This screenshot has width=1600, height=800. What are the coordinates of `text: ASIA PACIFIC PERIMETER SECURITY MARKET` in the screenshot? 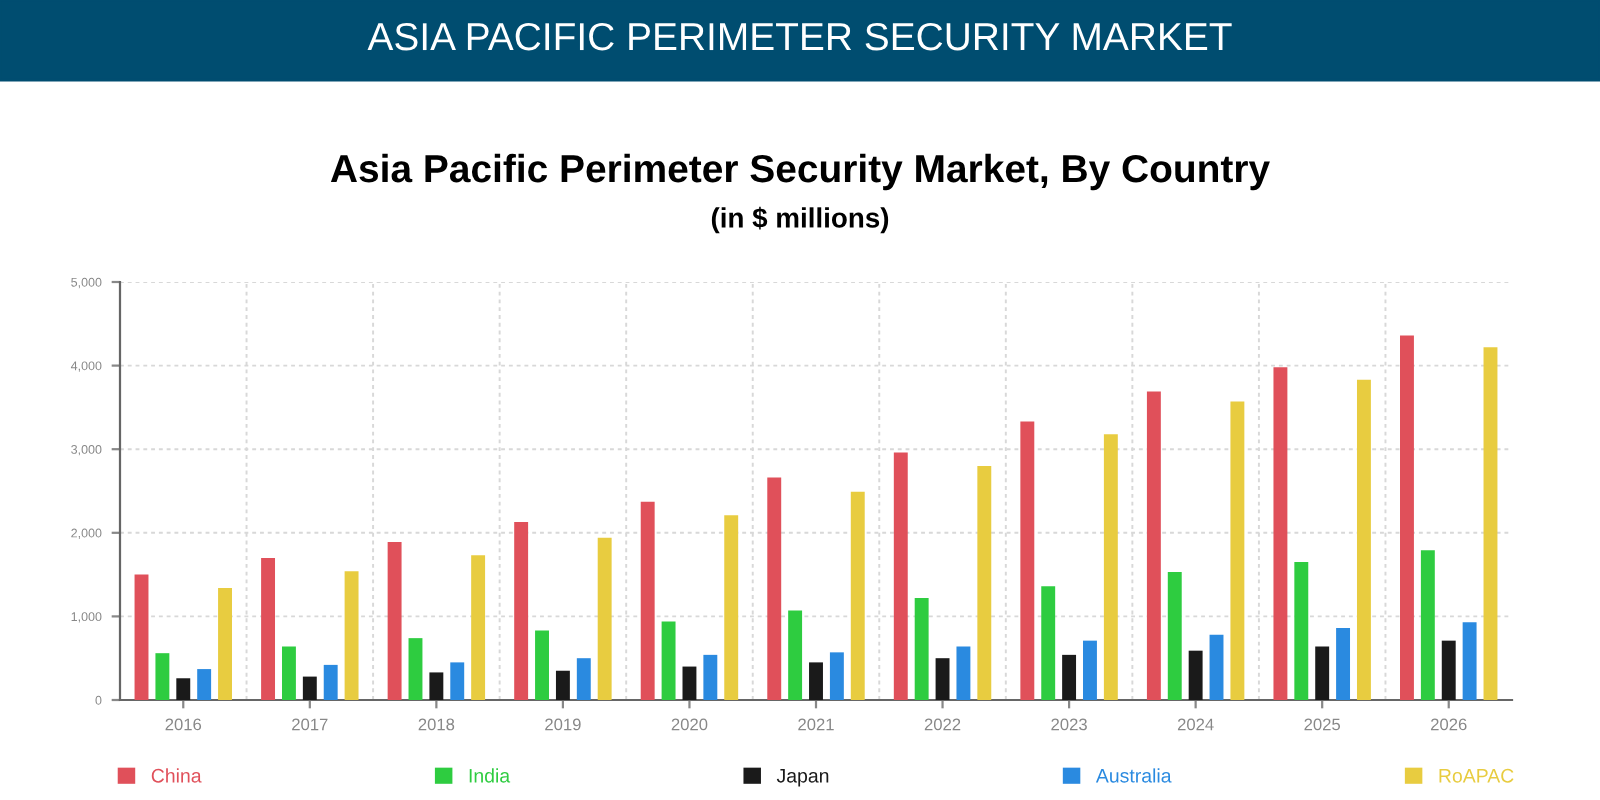 It's located at (799, 36).